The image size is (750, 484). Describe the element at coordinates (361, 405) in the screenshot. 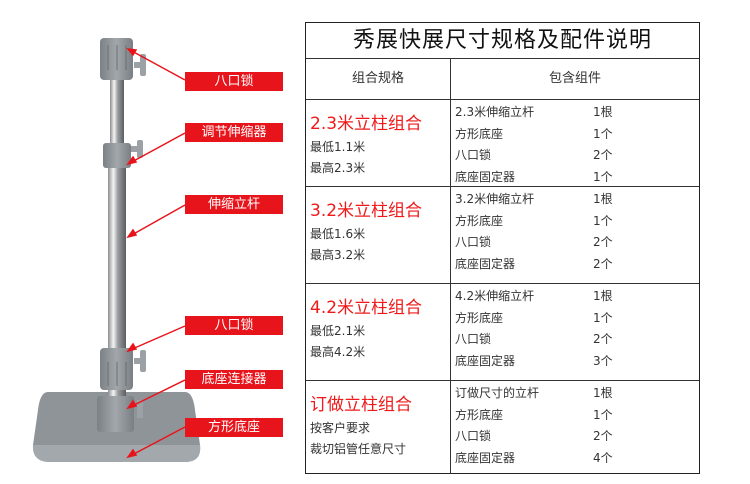

I see `spec-title: 订做立柱组合` at that location.